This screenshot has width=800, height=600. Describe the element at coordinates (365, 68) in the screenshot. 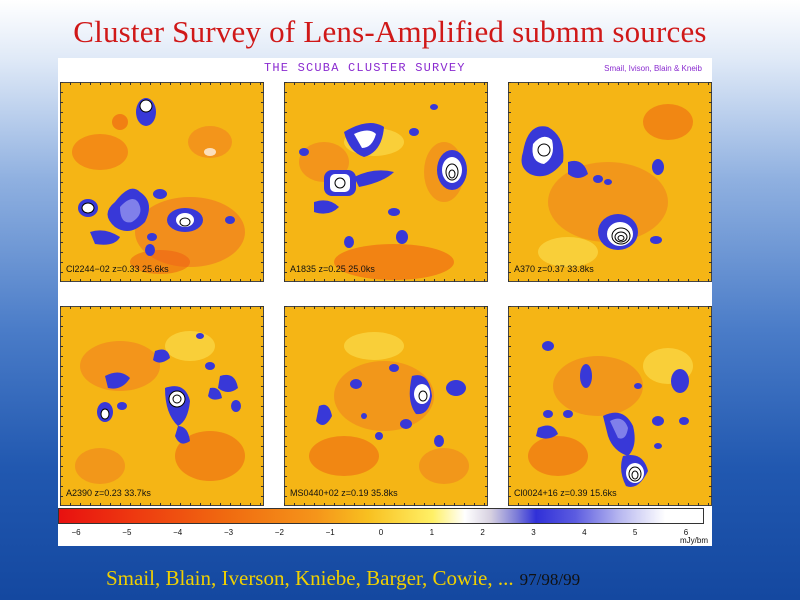

I see `figure-heading: THE SCUBA CLUSTER SURVEY` at that location.